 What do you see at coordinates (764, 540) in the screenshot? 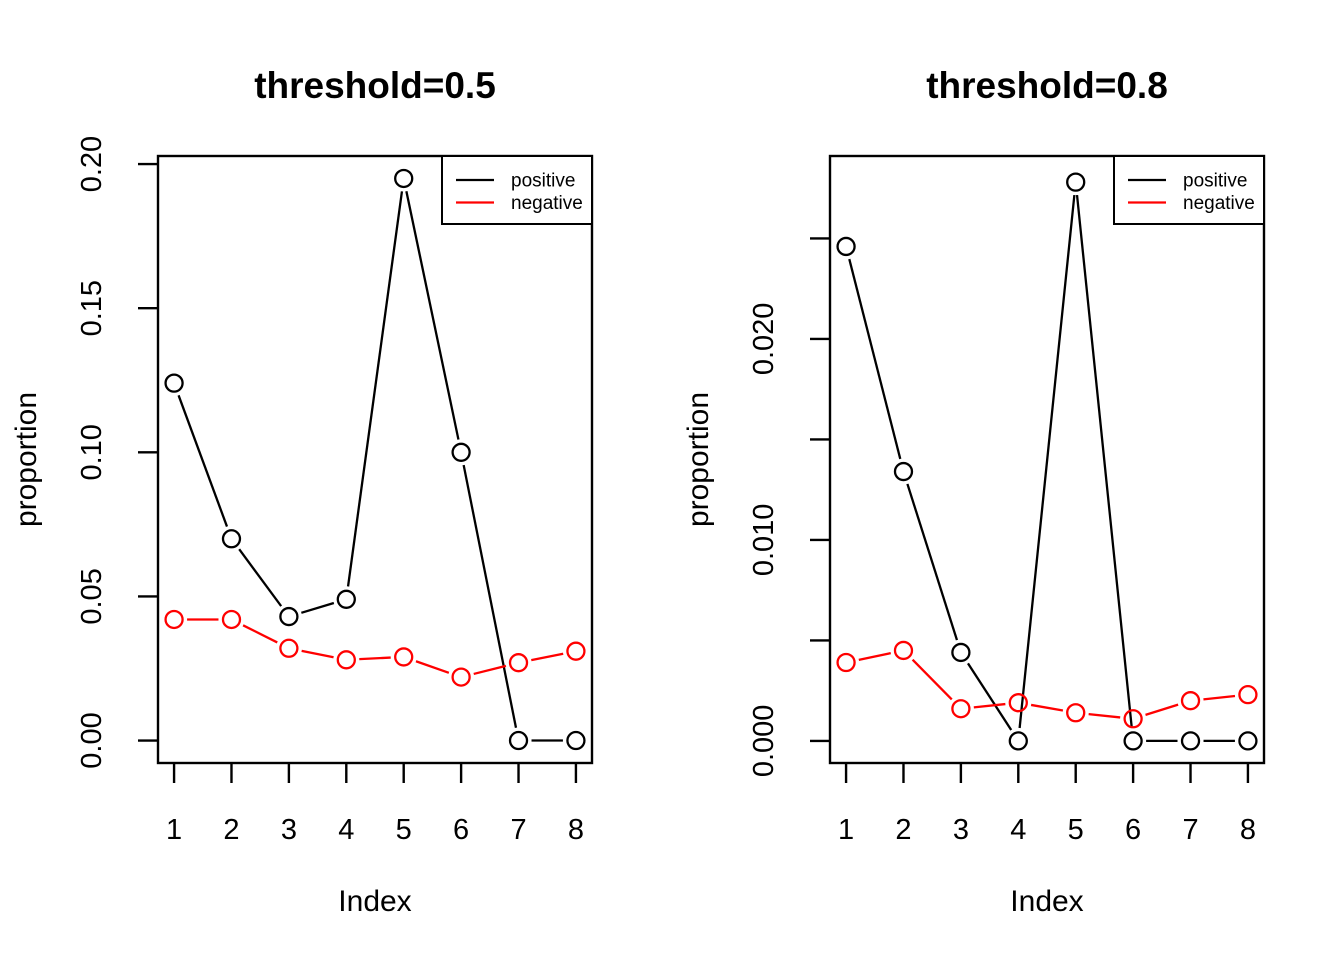
I see `y-tick-label: 0.010` at bounding box center [764, 540].